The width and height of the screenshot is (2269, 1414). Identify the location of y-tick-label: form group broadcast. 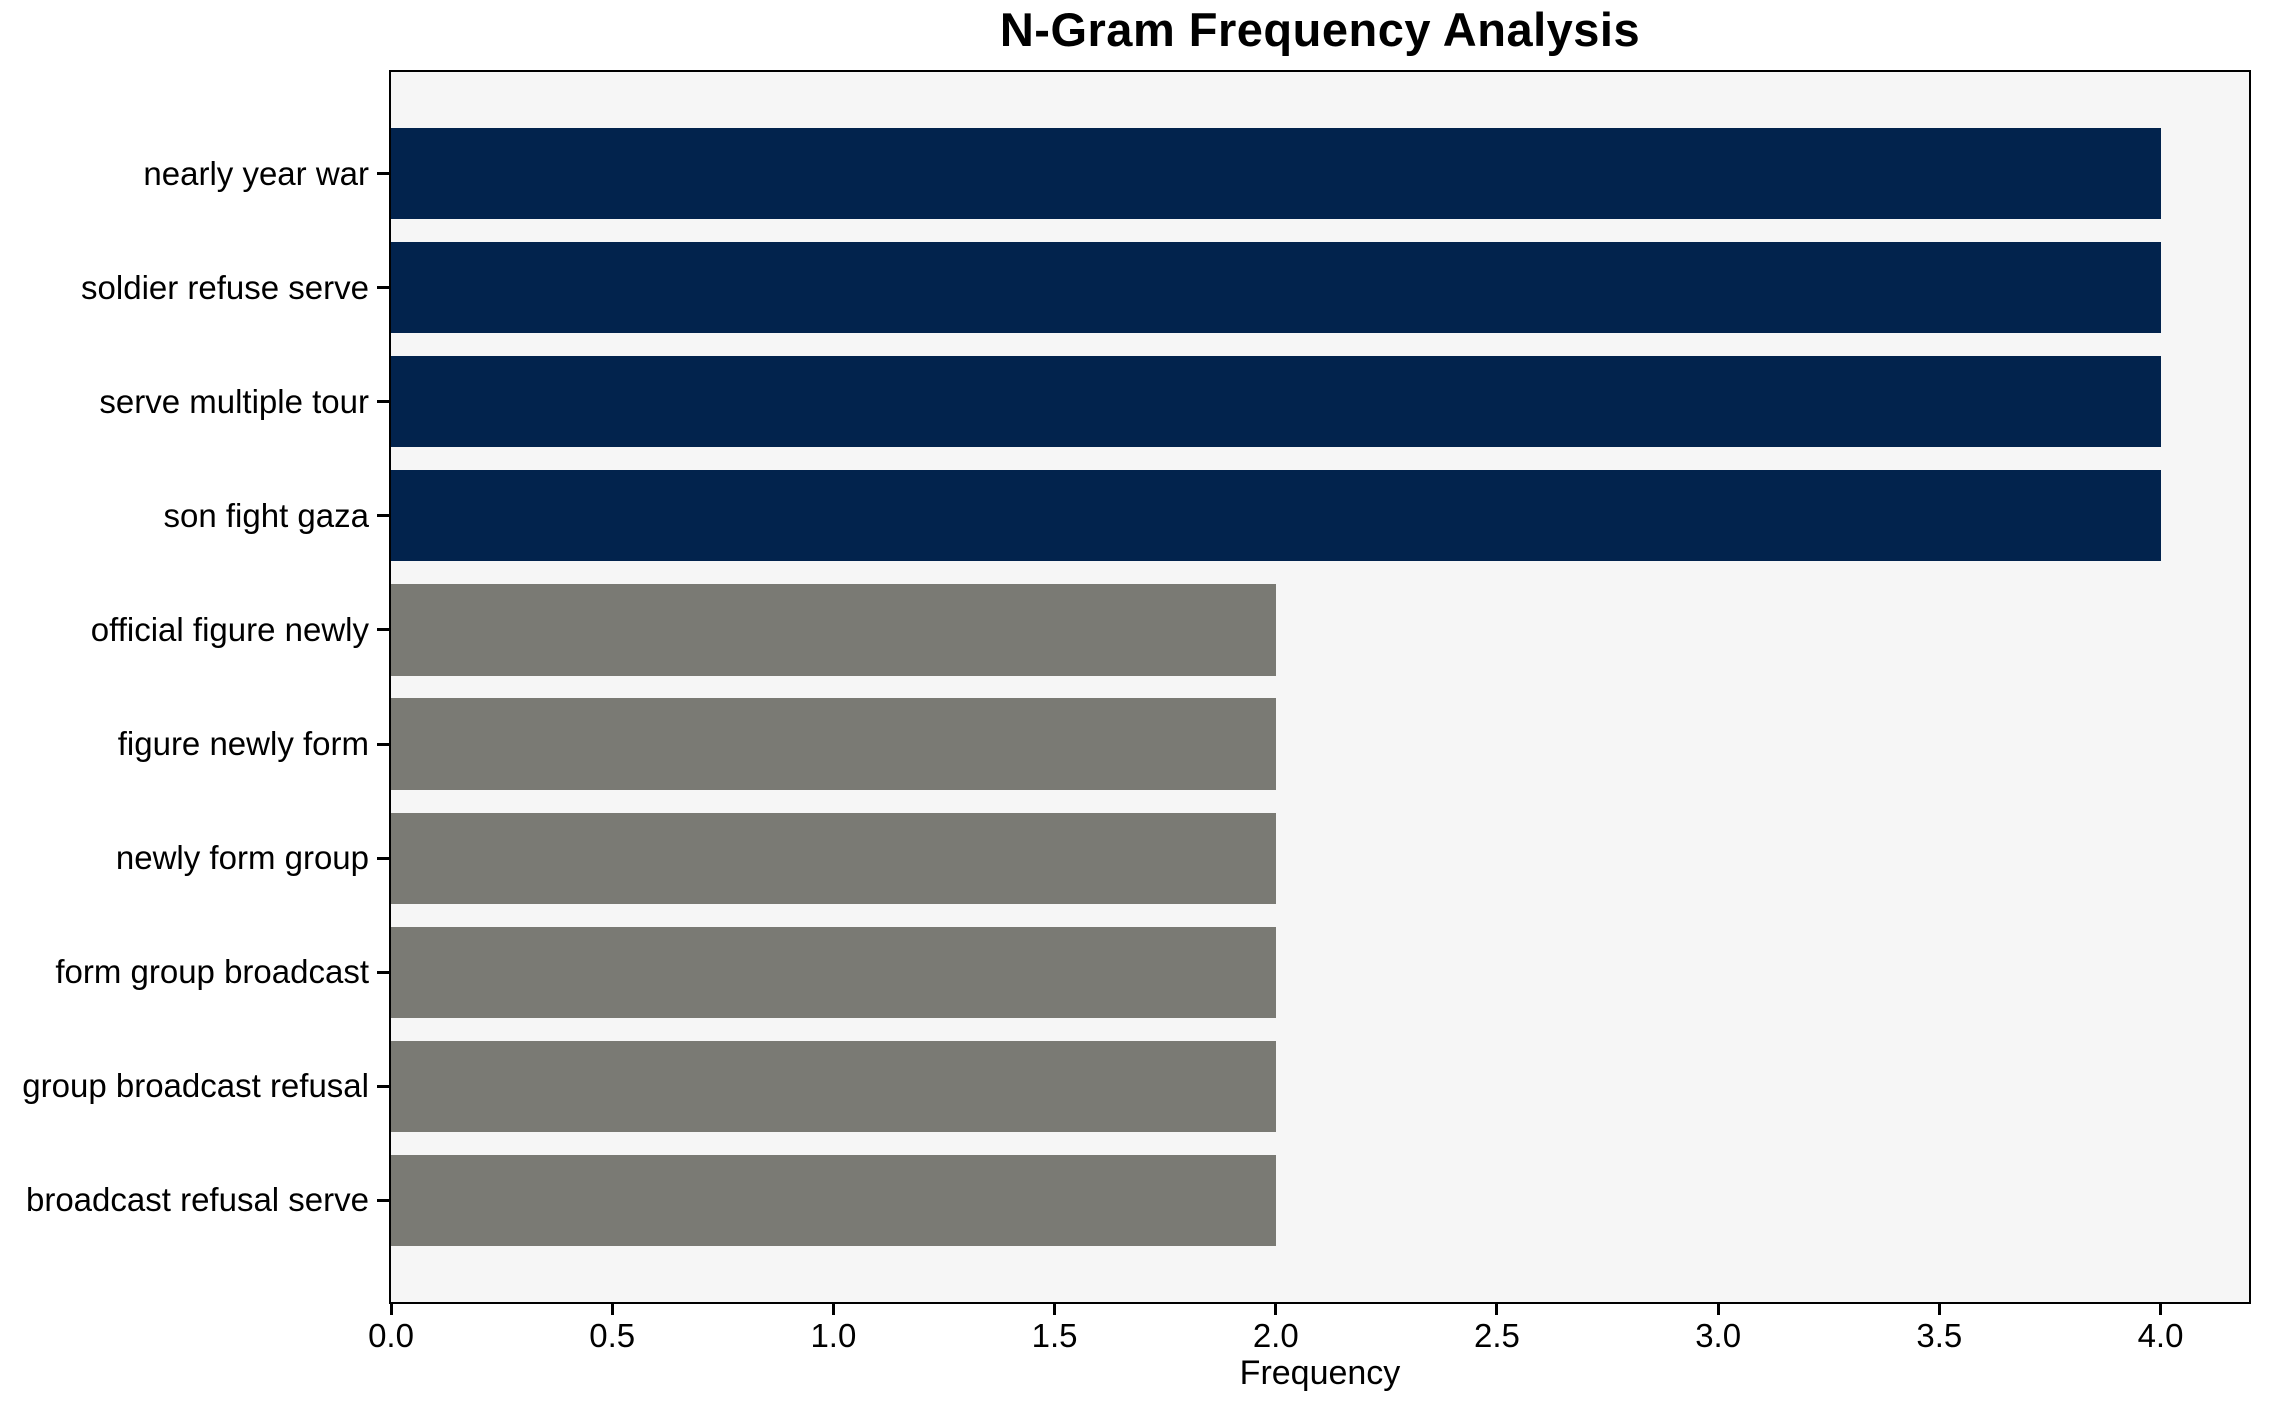
(212, 972).